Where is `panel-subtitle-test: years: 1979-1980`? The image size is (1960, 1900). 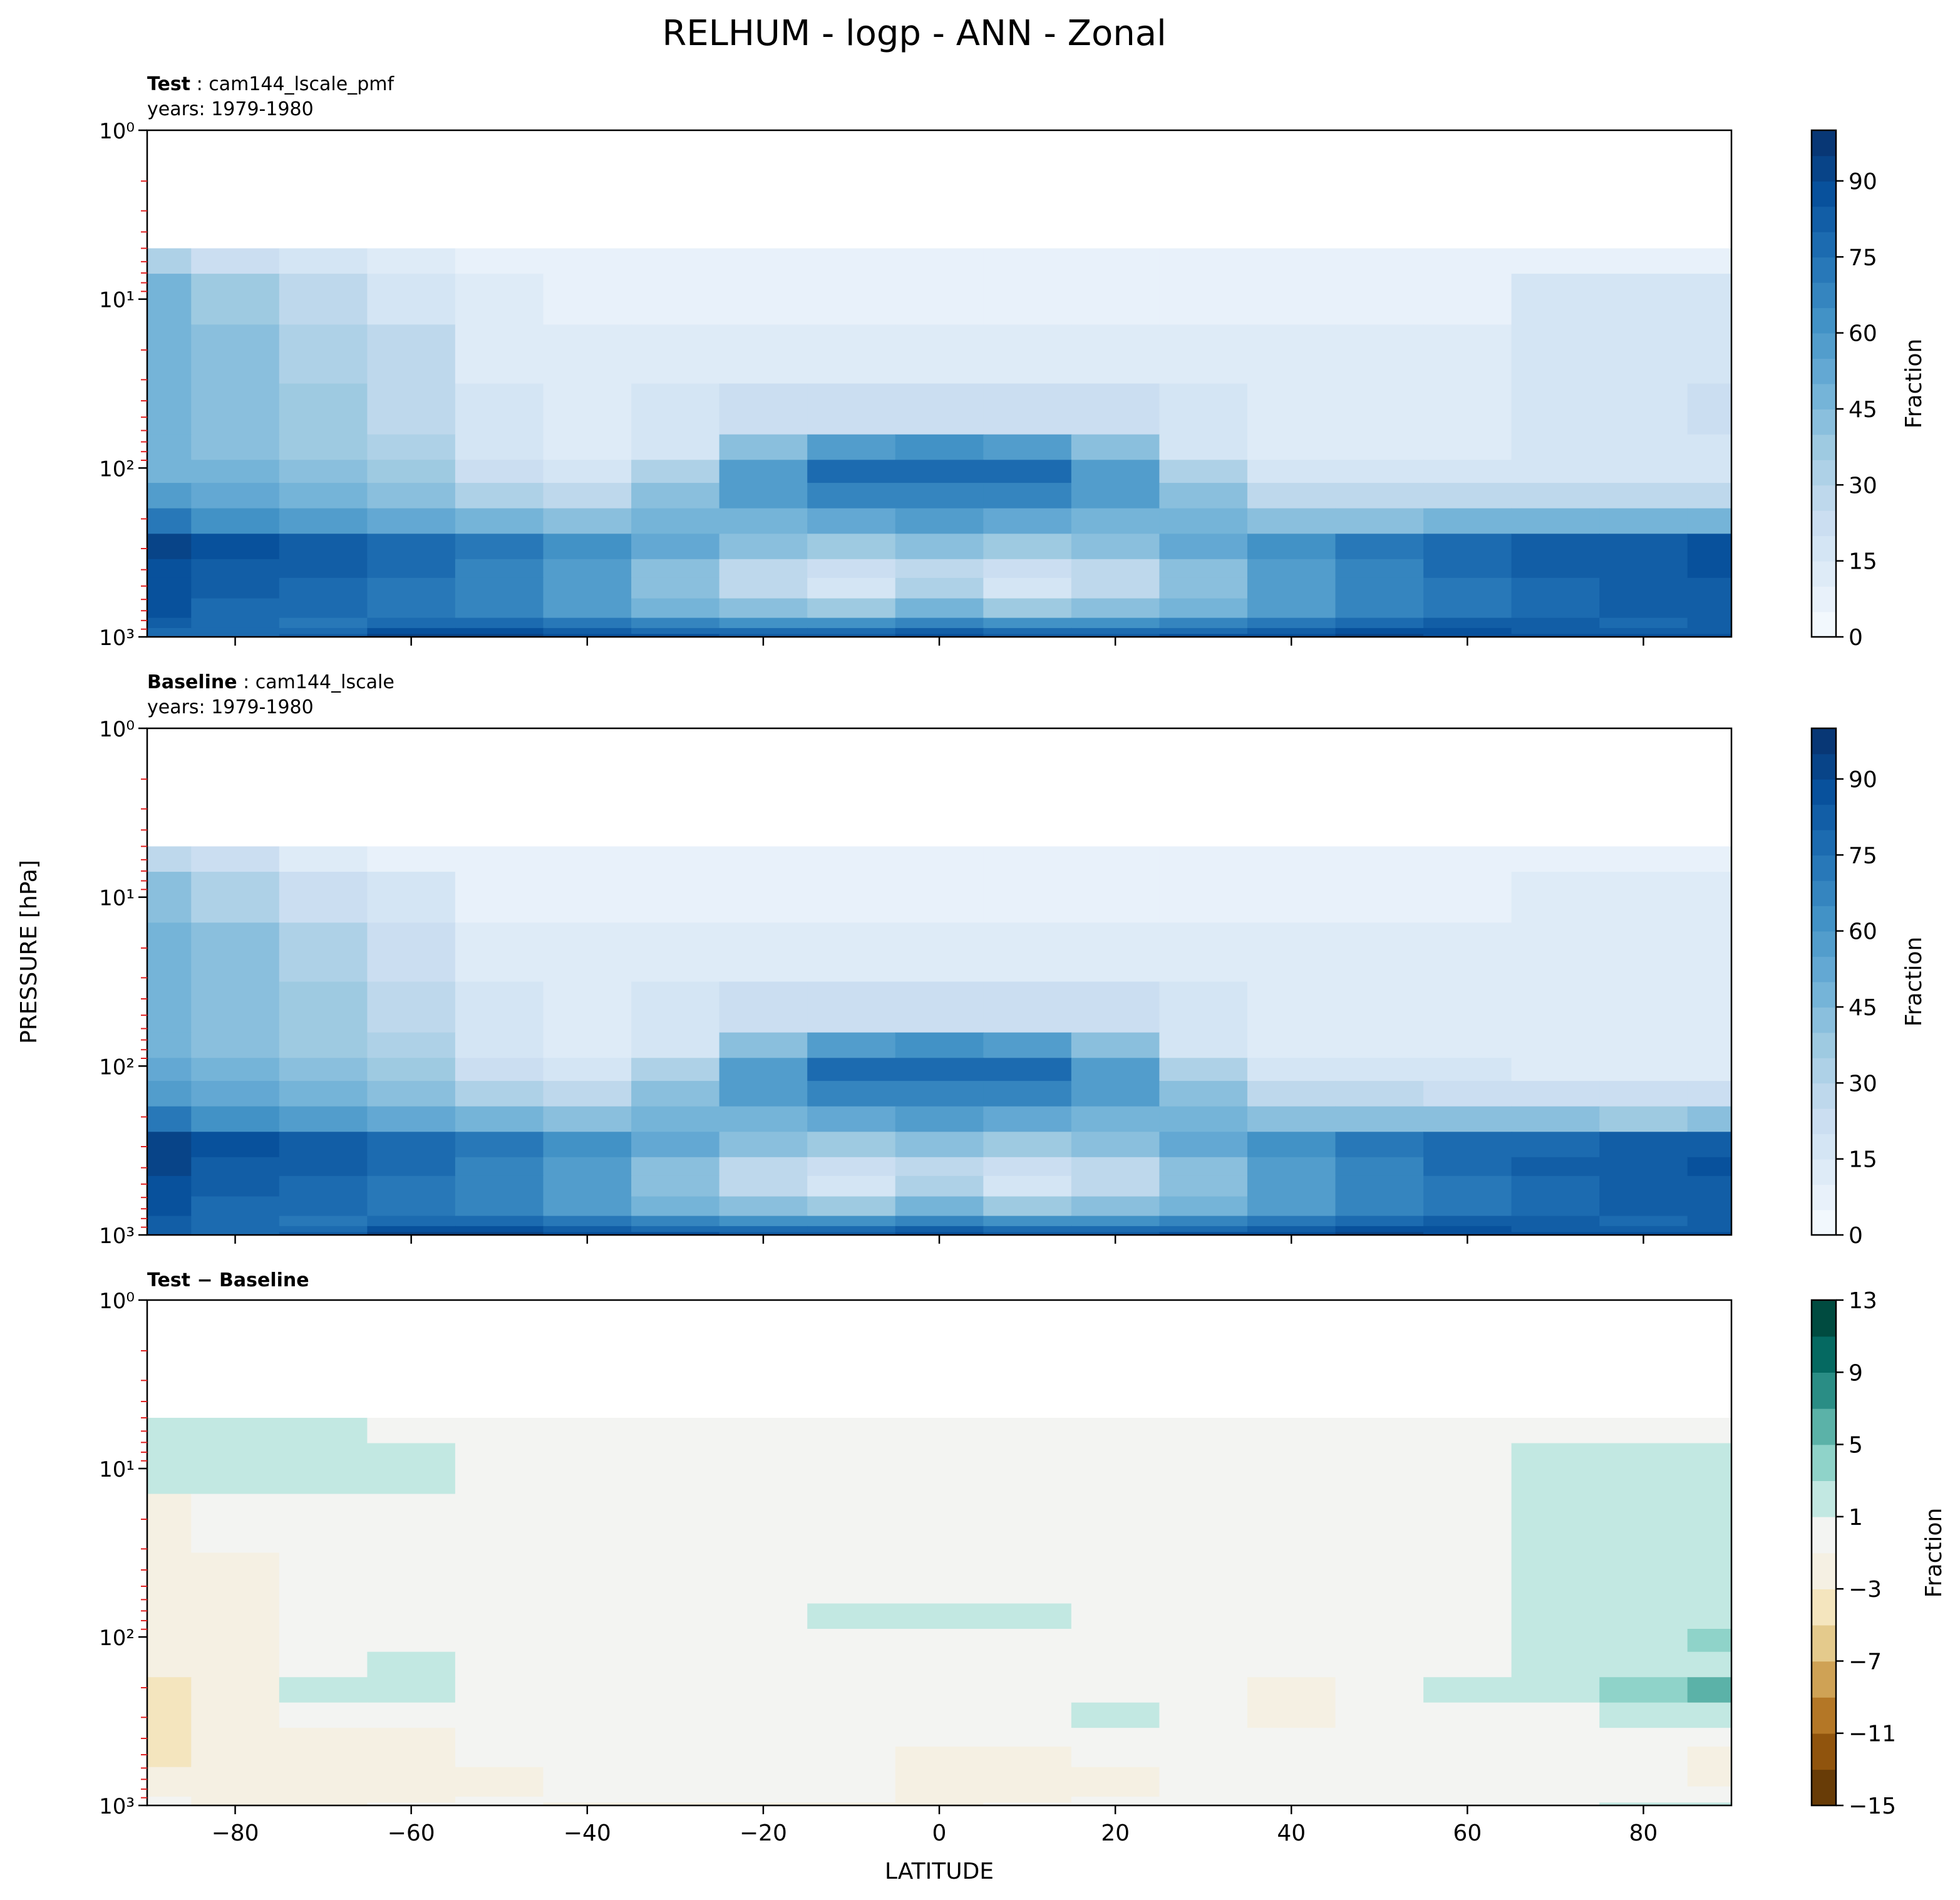 panel-subtitle-test: years: 1979-1980 is located at coordinates (231, 109).